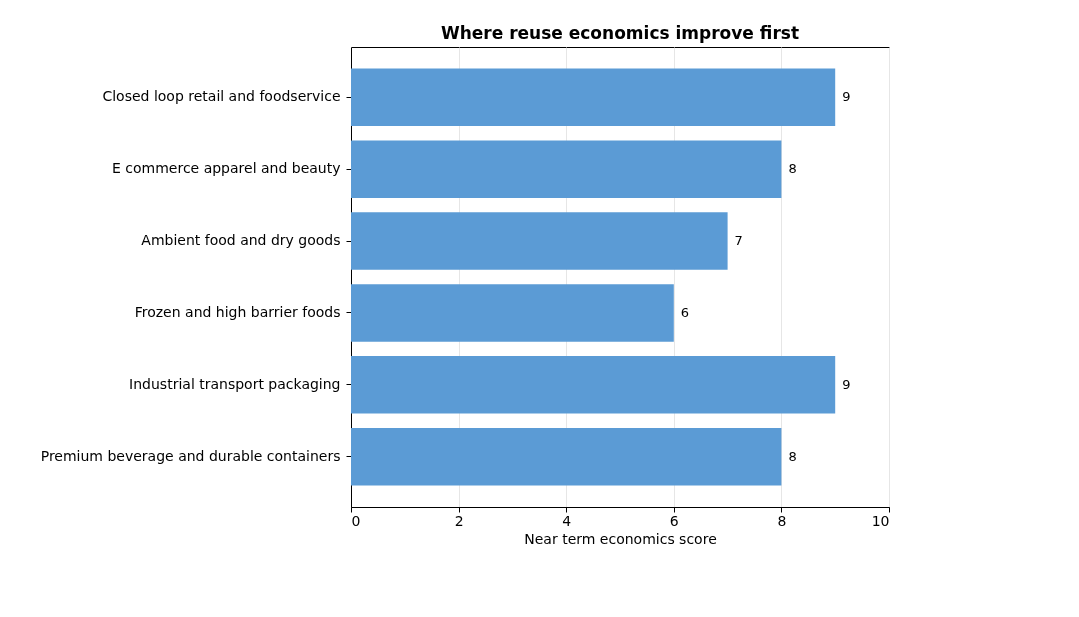  What do you see at coordinates (685, 312) in the screenshot?
I see `data-label: 6` at bounding box center [685, 312].